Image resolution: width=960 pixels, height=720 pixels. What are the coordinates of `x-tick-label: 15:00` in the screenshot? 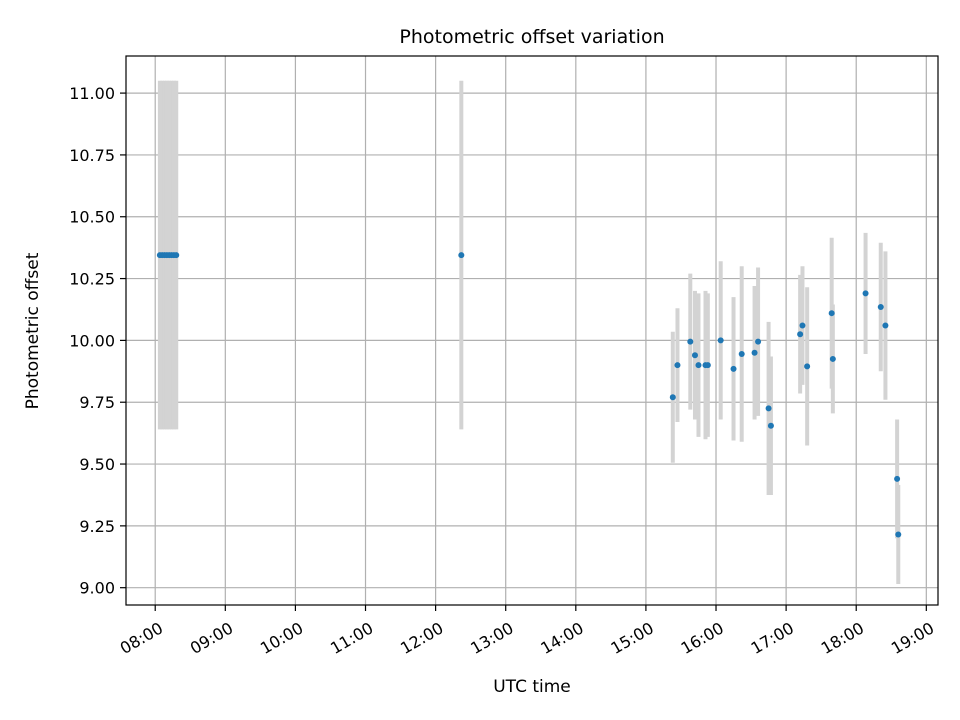 It's located at (631, 638).